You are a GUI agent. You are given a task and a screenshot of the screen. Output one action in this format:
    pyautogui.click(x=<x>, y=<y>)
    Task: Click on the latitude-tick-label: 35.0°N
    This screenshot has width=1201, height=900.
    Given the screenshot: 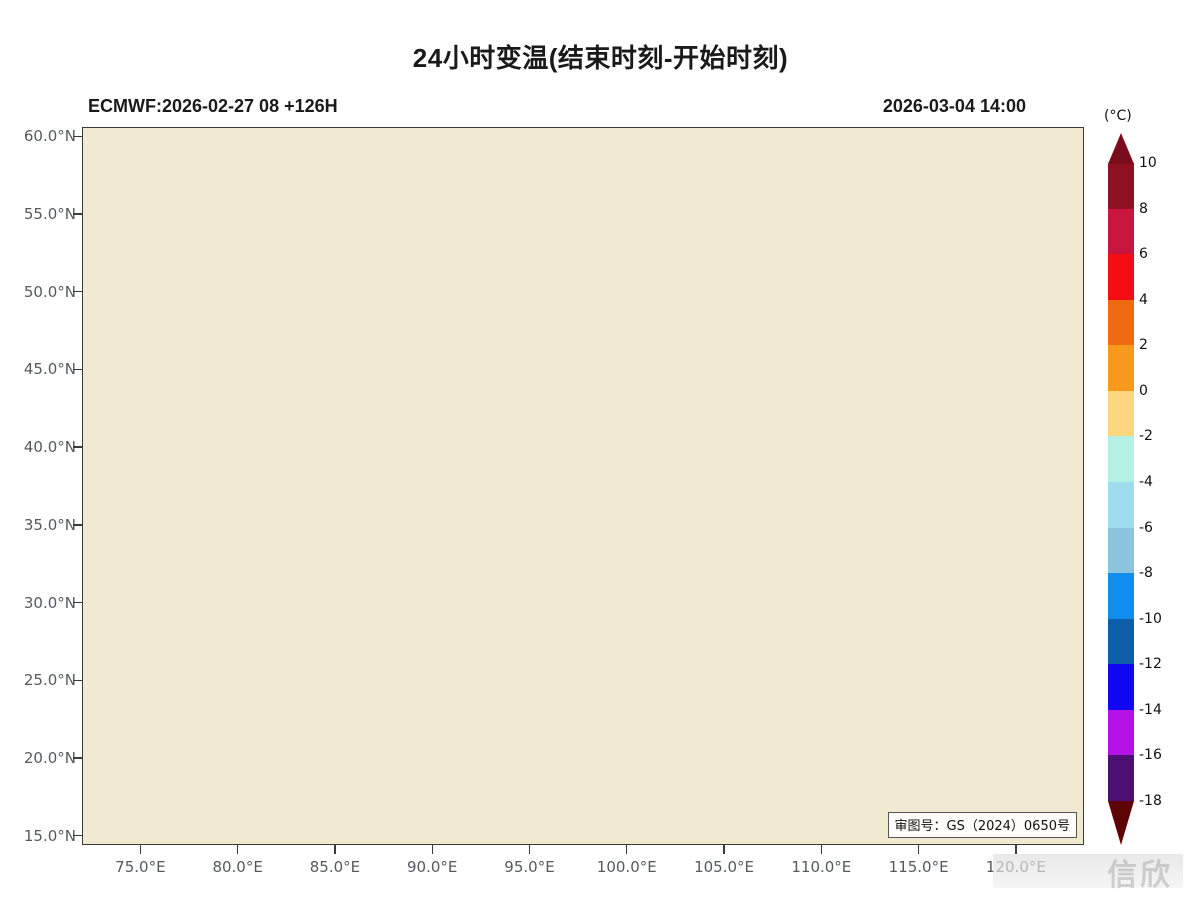 What is the action you would take?
    pyautogui.click(x=49, y=524)
    